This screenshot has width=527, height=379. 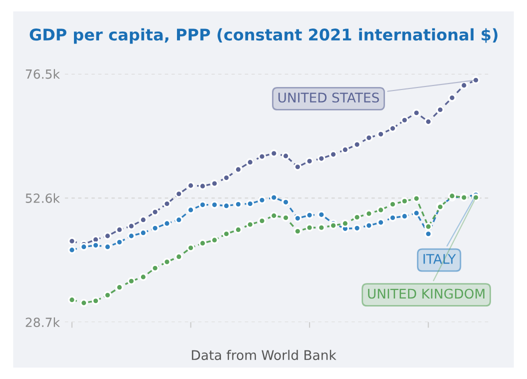 I want to click on y-tick-label: 28.7k, so click(x=43, y=322).